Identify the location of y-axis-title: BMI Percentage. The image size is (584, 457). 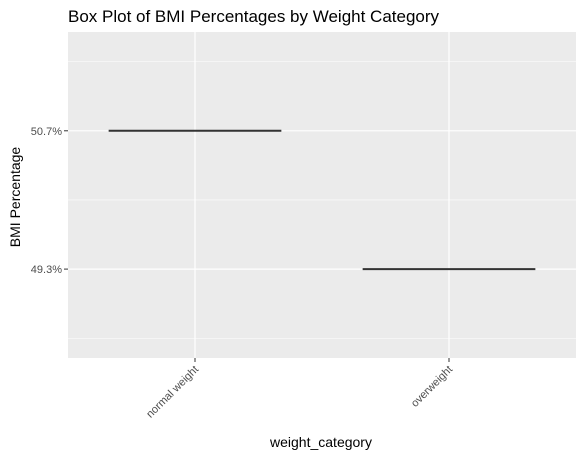
(15, 197).